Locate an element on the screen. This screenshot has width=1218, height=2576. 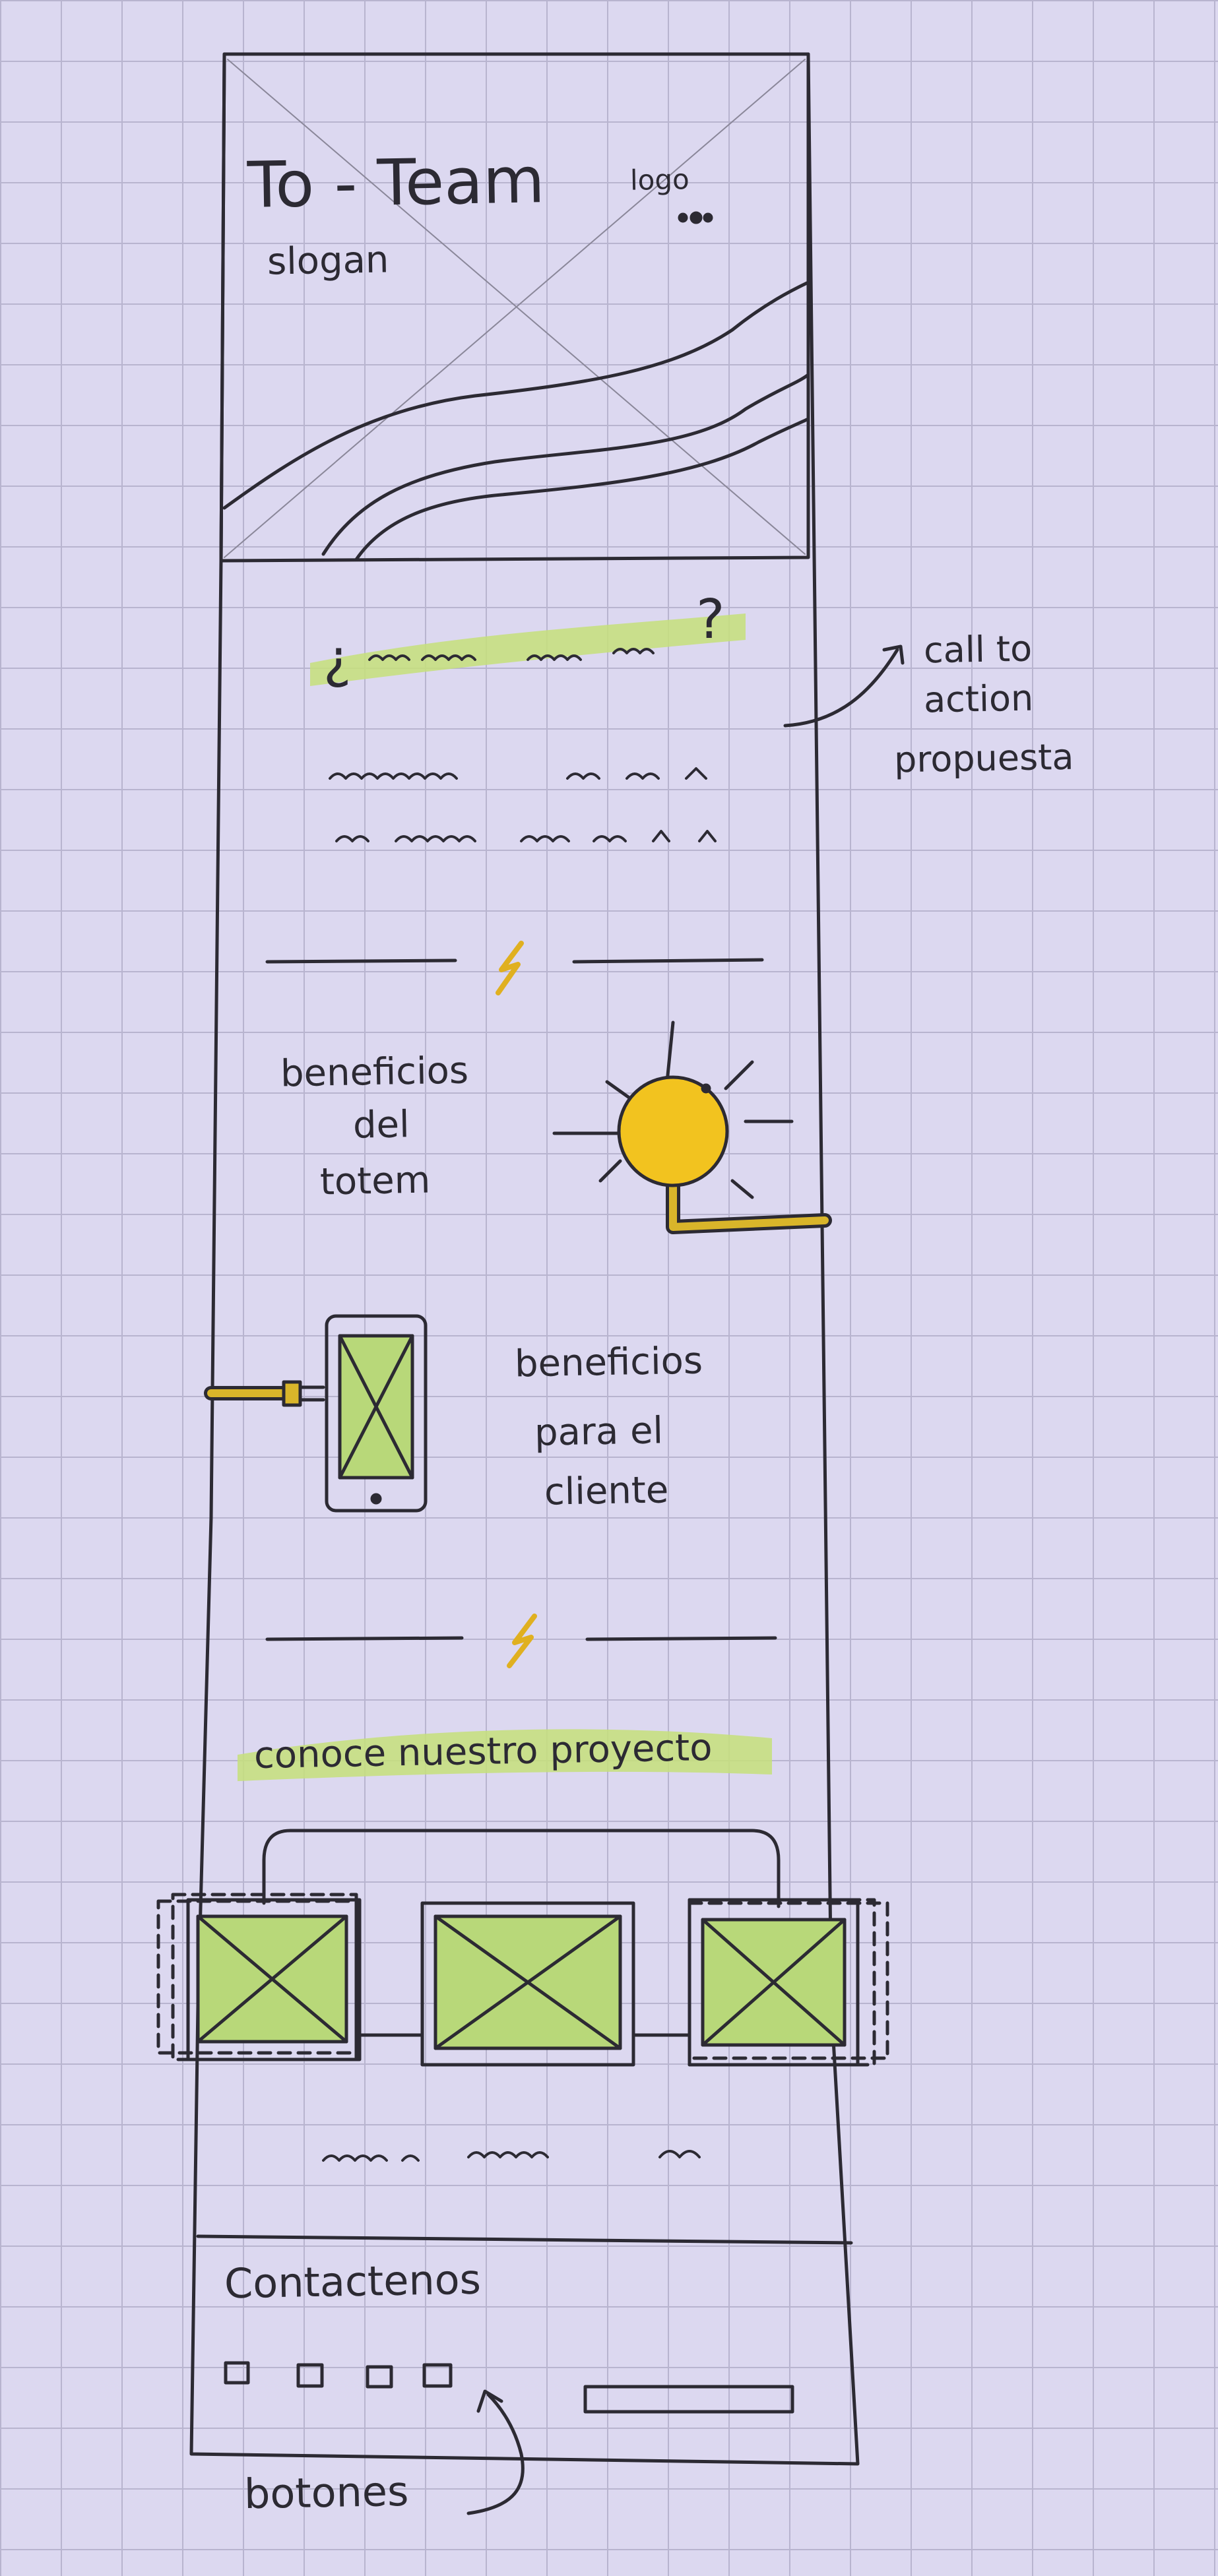
hero-wave-middle is located at coordinates (565, 465).